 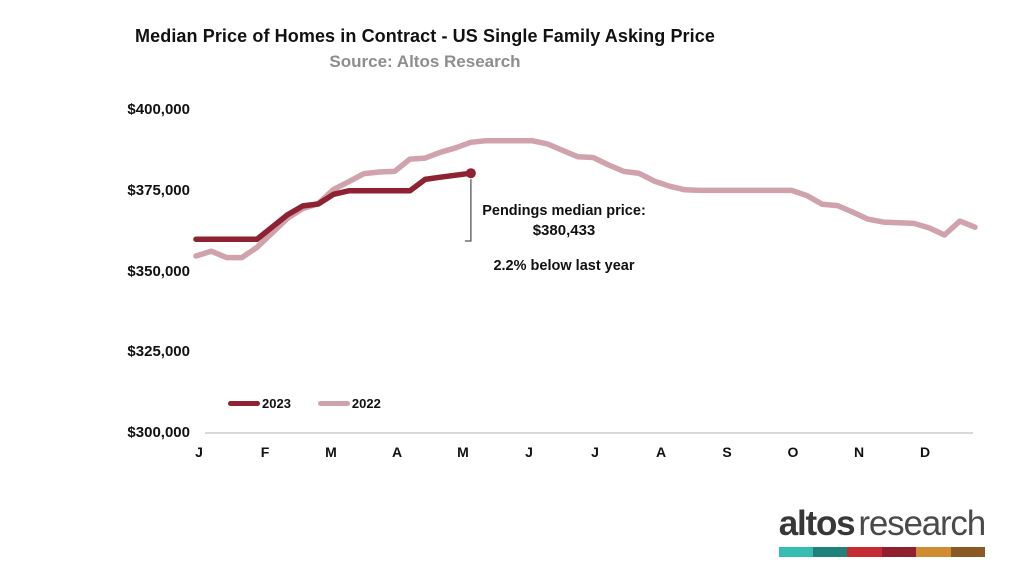 What do you see at coordinates (158, 432) in the screenshot?
I see `y-axis-label: $300,000` at bounding box center [158, 432].